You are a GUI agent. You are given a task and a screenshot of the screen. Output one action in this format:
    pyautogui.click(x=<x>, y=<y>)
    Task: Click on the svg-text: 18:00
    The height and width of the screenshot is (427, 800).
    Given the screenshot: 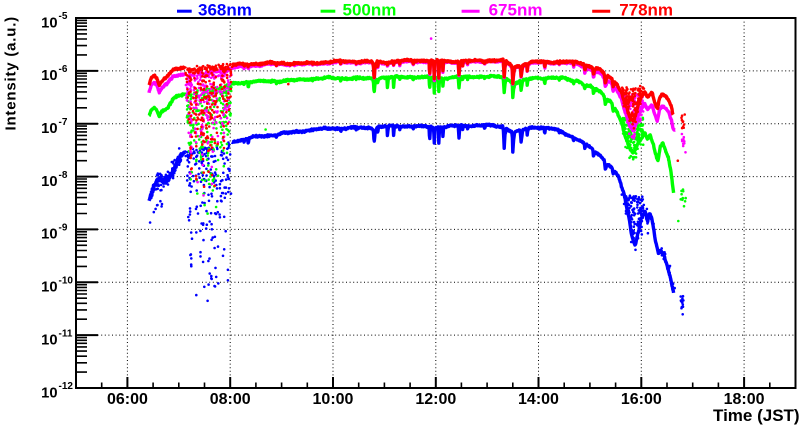 What is the action you would take?
    pyautogui.click(x=744, y=399)
    